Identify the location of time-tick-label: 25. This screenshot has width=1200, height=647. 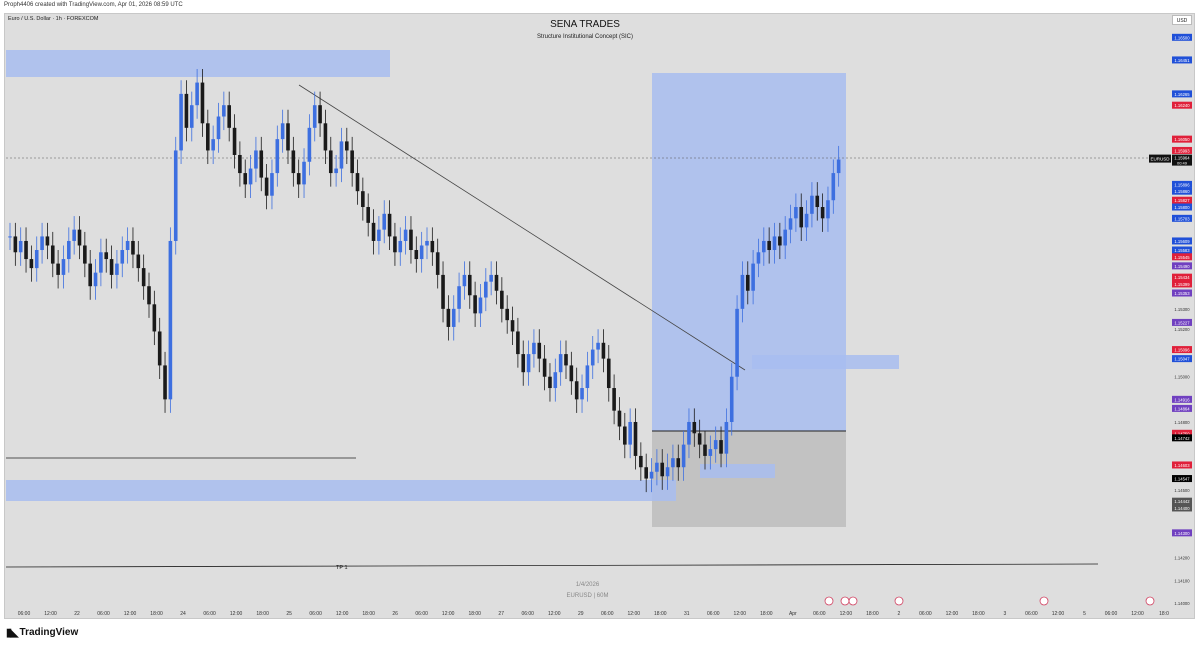
(289, 614).